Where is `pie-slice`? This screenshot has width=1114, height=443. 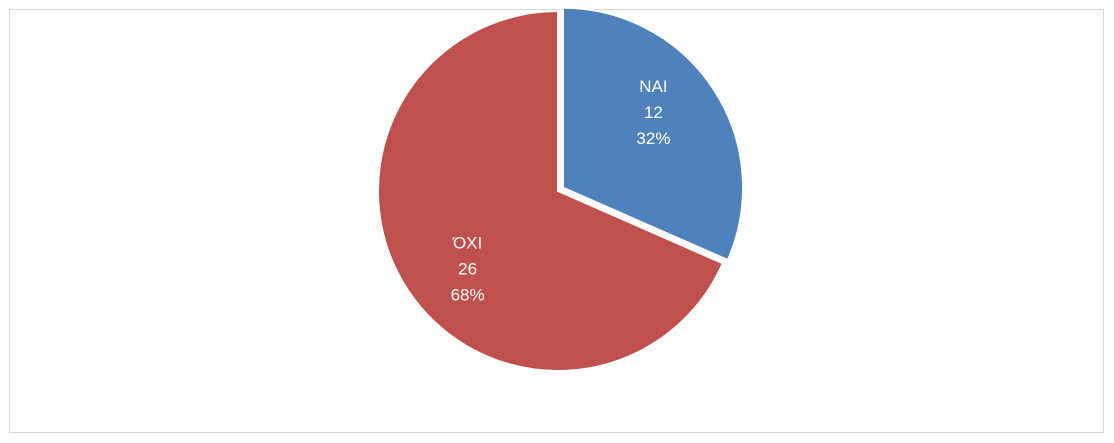
pie-slice is located at coordinates (653, 134).